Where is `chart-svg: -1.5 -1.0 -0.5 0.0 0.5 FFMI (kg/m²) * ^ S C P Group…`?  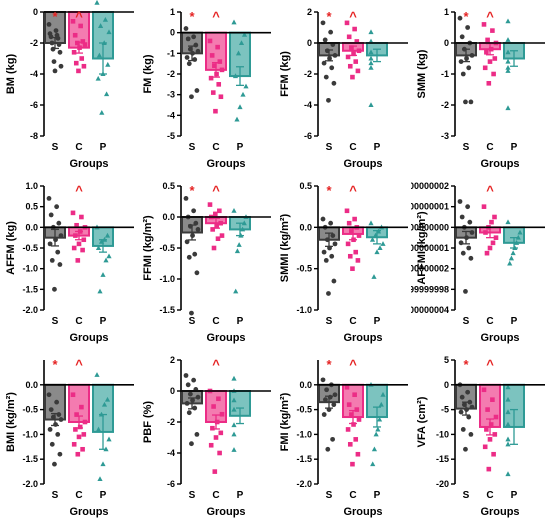
chart-svg: -1.5 -1.0 -0.5 0.0 0.5 FFMI (kg/m²) * ^ S C P Group… is located at coordinates (206, 262).